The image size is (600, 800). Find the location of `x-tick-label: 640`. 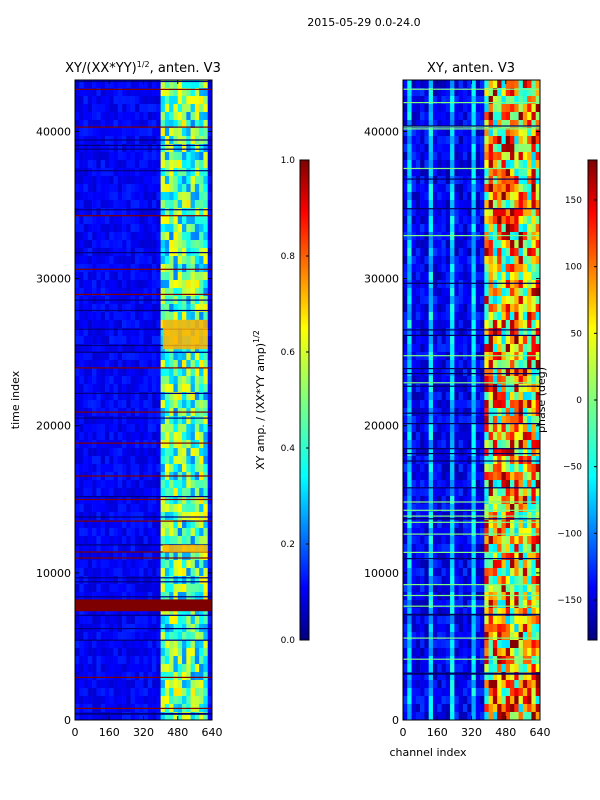

x-tick-label: 640 is located at coordinates (212, 732).